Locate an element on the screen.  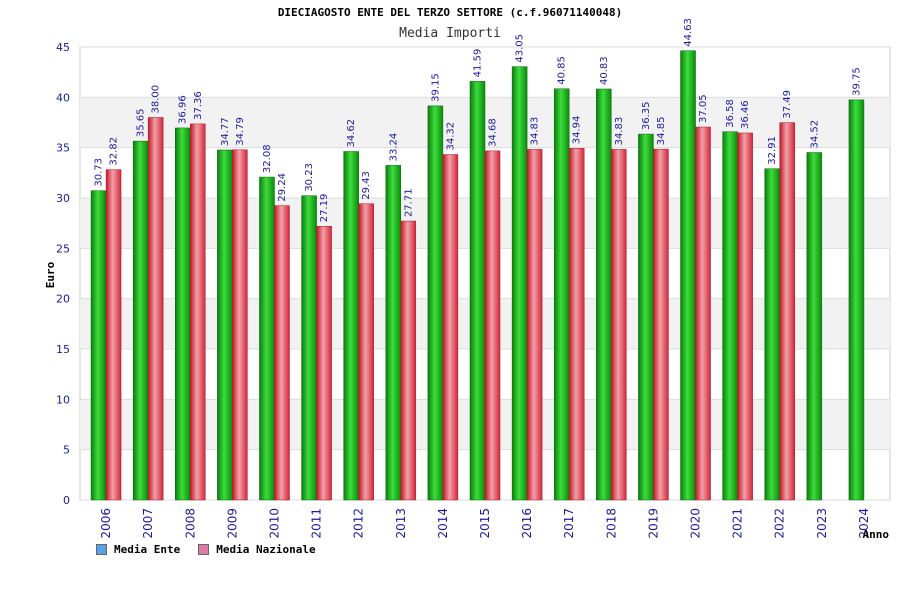
bar-media-nazionale-2018 is located at coordinates (619, 325).